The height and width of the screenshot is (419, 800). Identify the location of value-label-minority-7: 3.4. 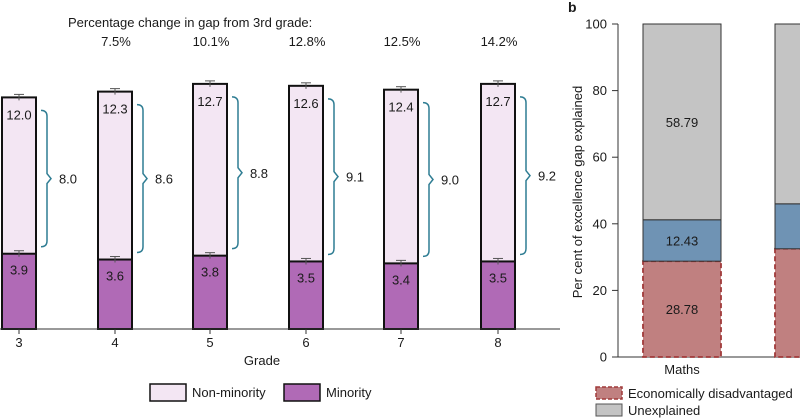
(401, 279).